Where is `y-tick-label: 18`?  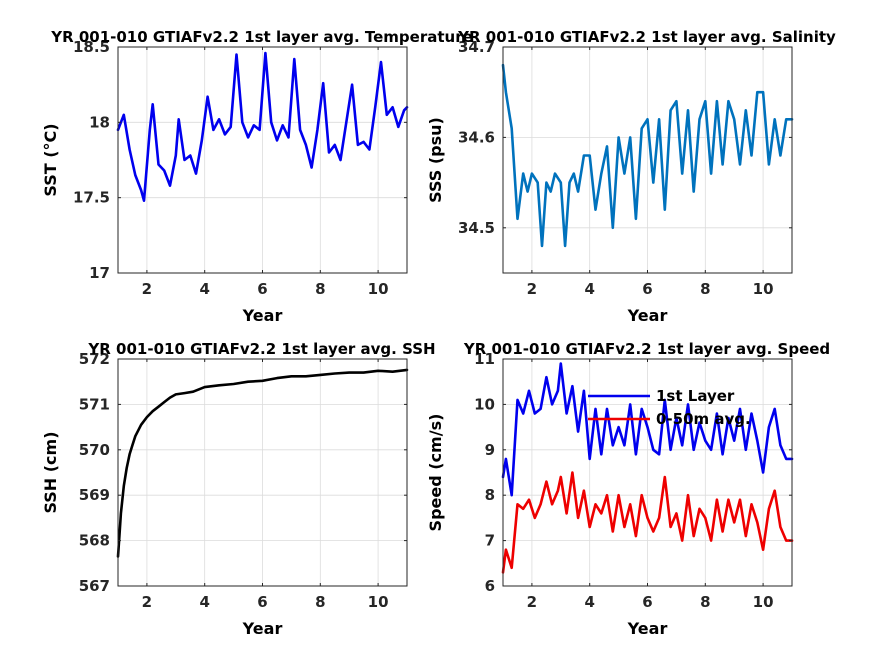
y-tick-label: 18 is located at coordinates (99, 122).